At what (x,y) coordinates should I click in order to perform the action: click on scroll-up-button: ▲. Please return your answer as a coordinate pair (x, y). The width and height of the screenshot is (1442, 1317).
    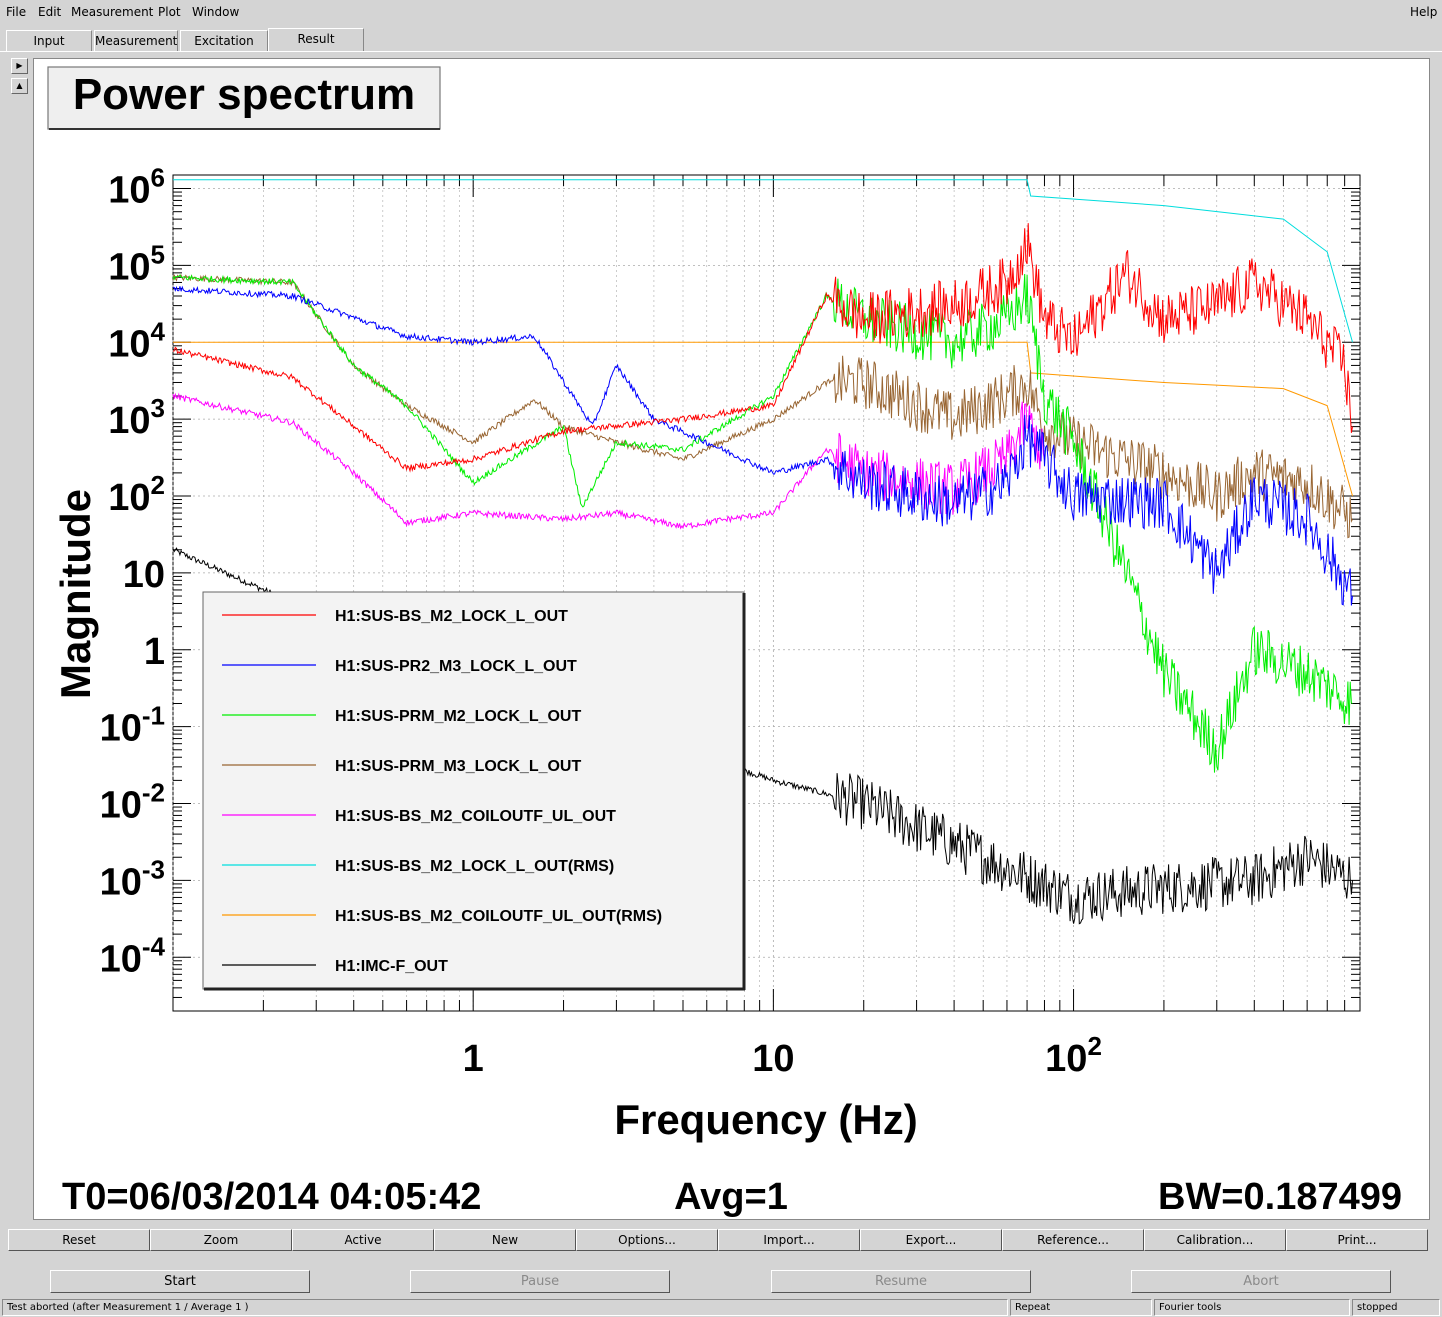
    Looking at the image, I should click on (19, 86).